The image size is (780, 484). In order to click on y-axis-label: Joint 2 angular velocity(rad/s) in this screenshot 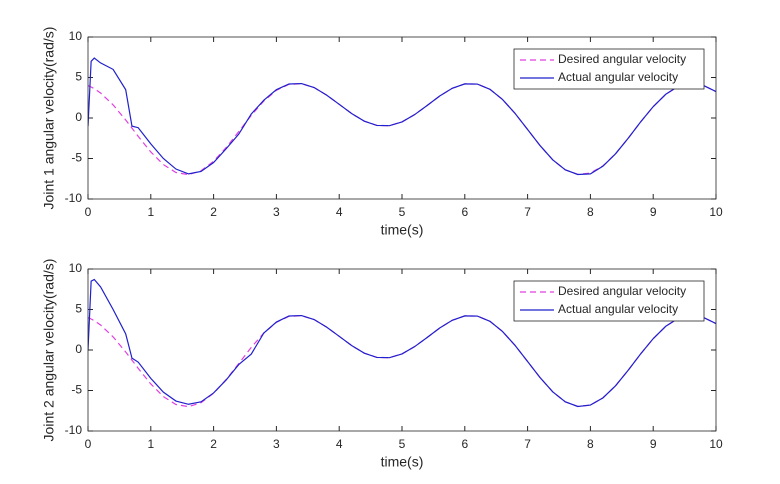, I will do `click(49, 350)`.